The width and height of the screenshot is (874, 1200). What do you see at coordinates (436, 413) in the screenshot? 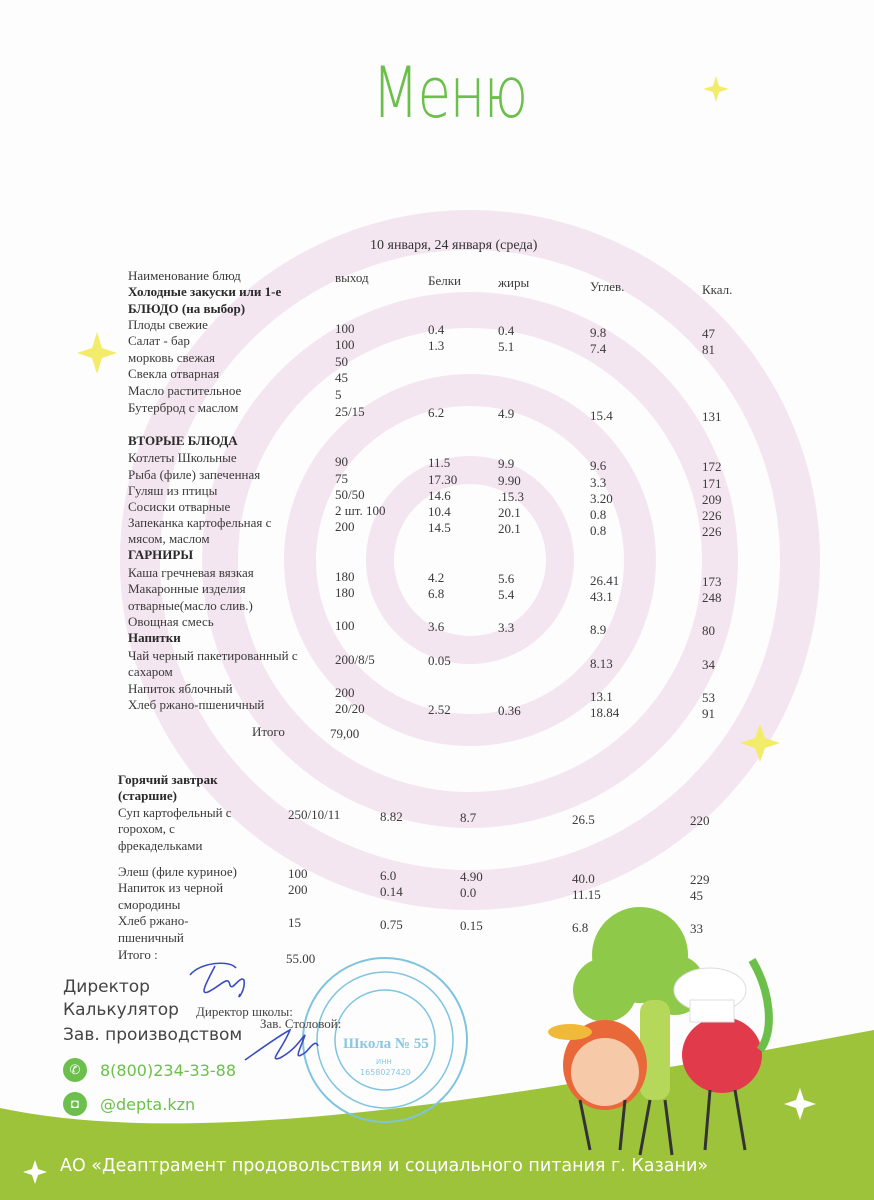
I see `nutrition-value: 6.2` at bounding box center [436, 413].